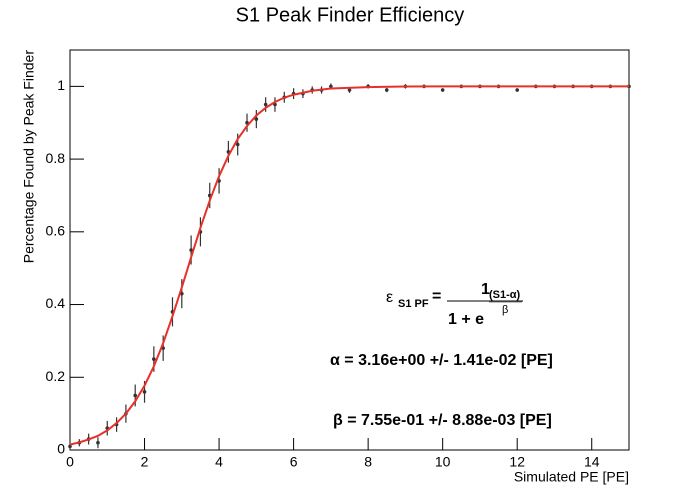 The image size is (700, 500). I want to click on fit-formula: ε S1 PF = 1 (S1-α) β 1 + e, so click(454, 304).